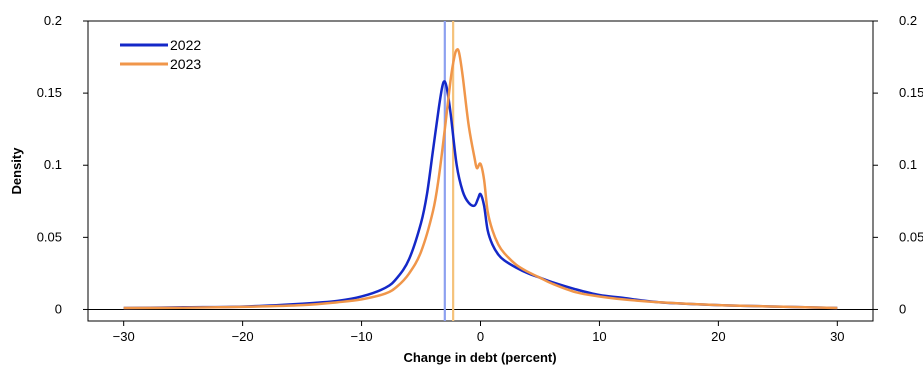  I want to click on x-tick-label: 30, so click(837, 336).